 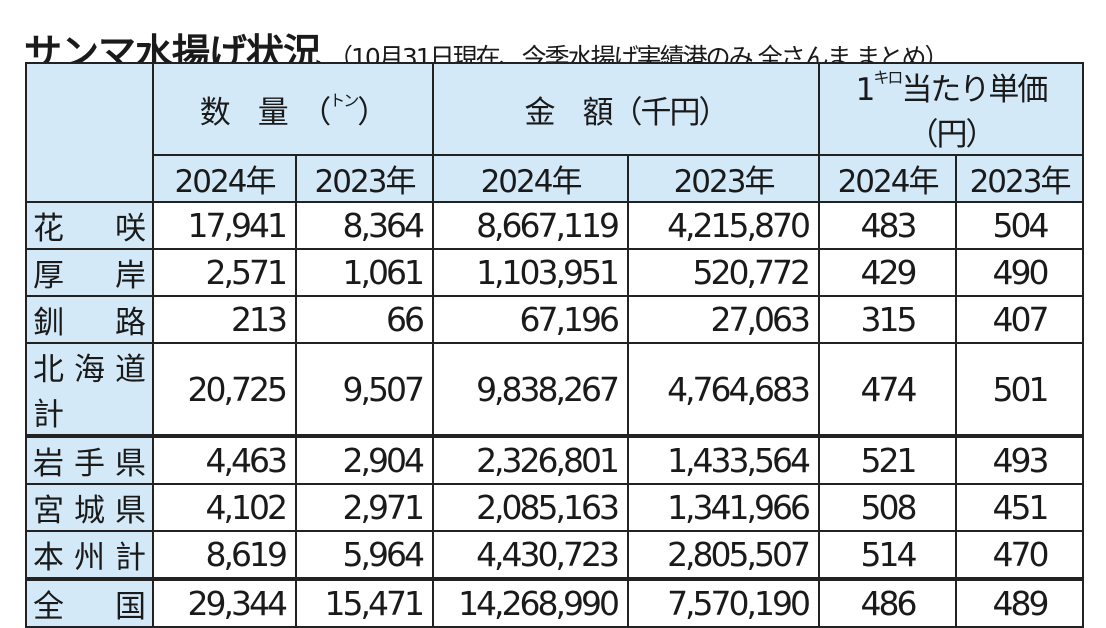 What do you see at coordinates (888, 555) in the screenshot?
I see `value-cell: 514` at bounding box center [888, 555].